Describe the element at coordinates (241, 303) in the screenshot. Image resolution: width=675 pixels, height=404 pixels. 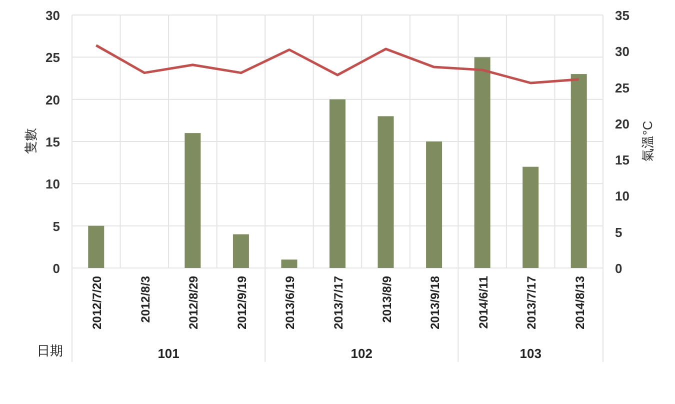
I see `x-tick-label: 2012/9/19` at that location.